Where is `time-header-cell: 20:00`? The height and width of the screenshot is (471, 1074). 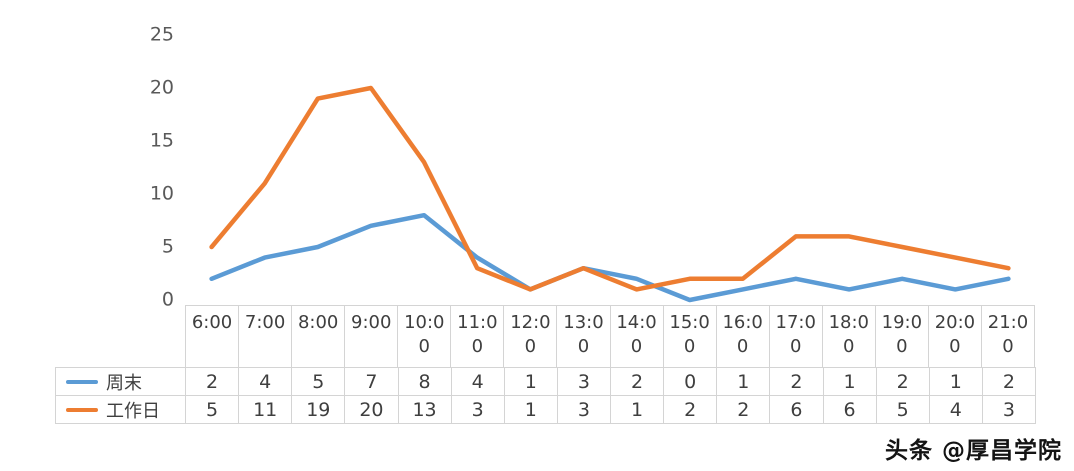
time-header-cell: 20:00 is located at coordinates (955, 336).